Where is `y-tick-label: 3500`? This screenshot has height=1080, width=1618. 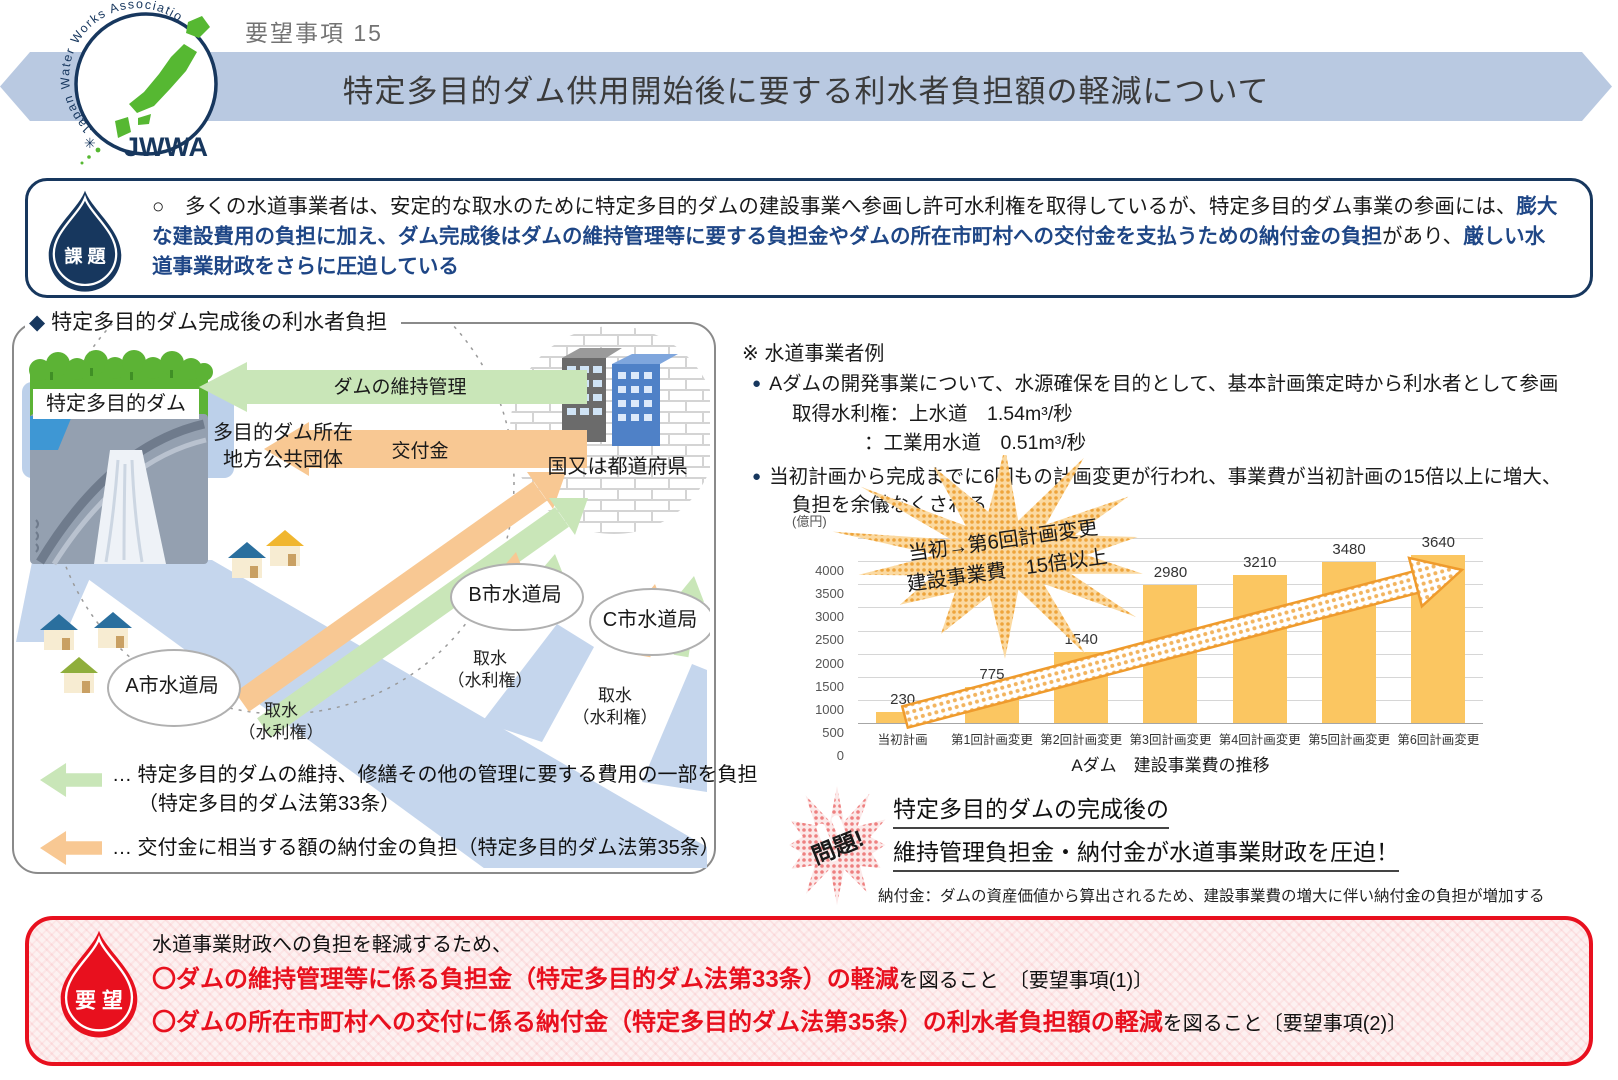
y-tick-label: 3500 is located at coordinates (829, 594).